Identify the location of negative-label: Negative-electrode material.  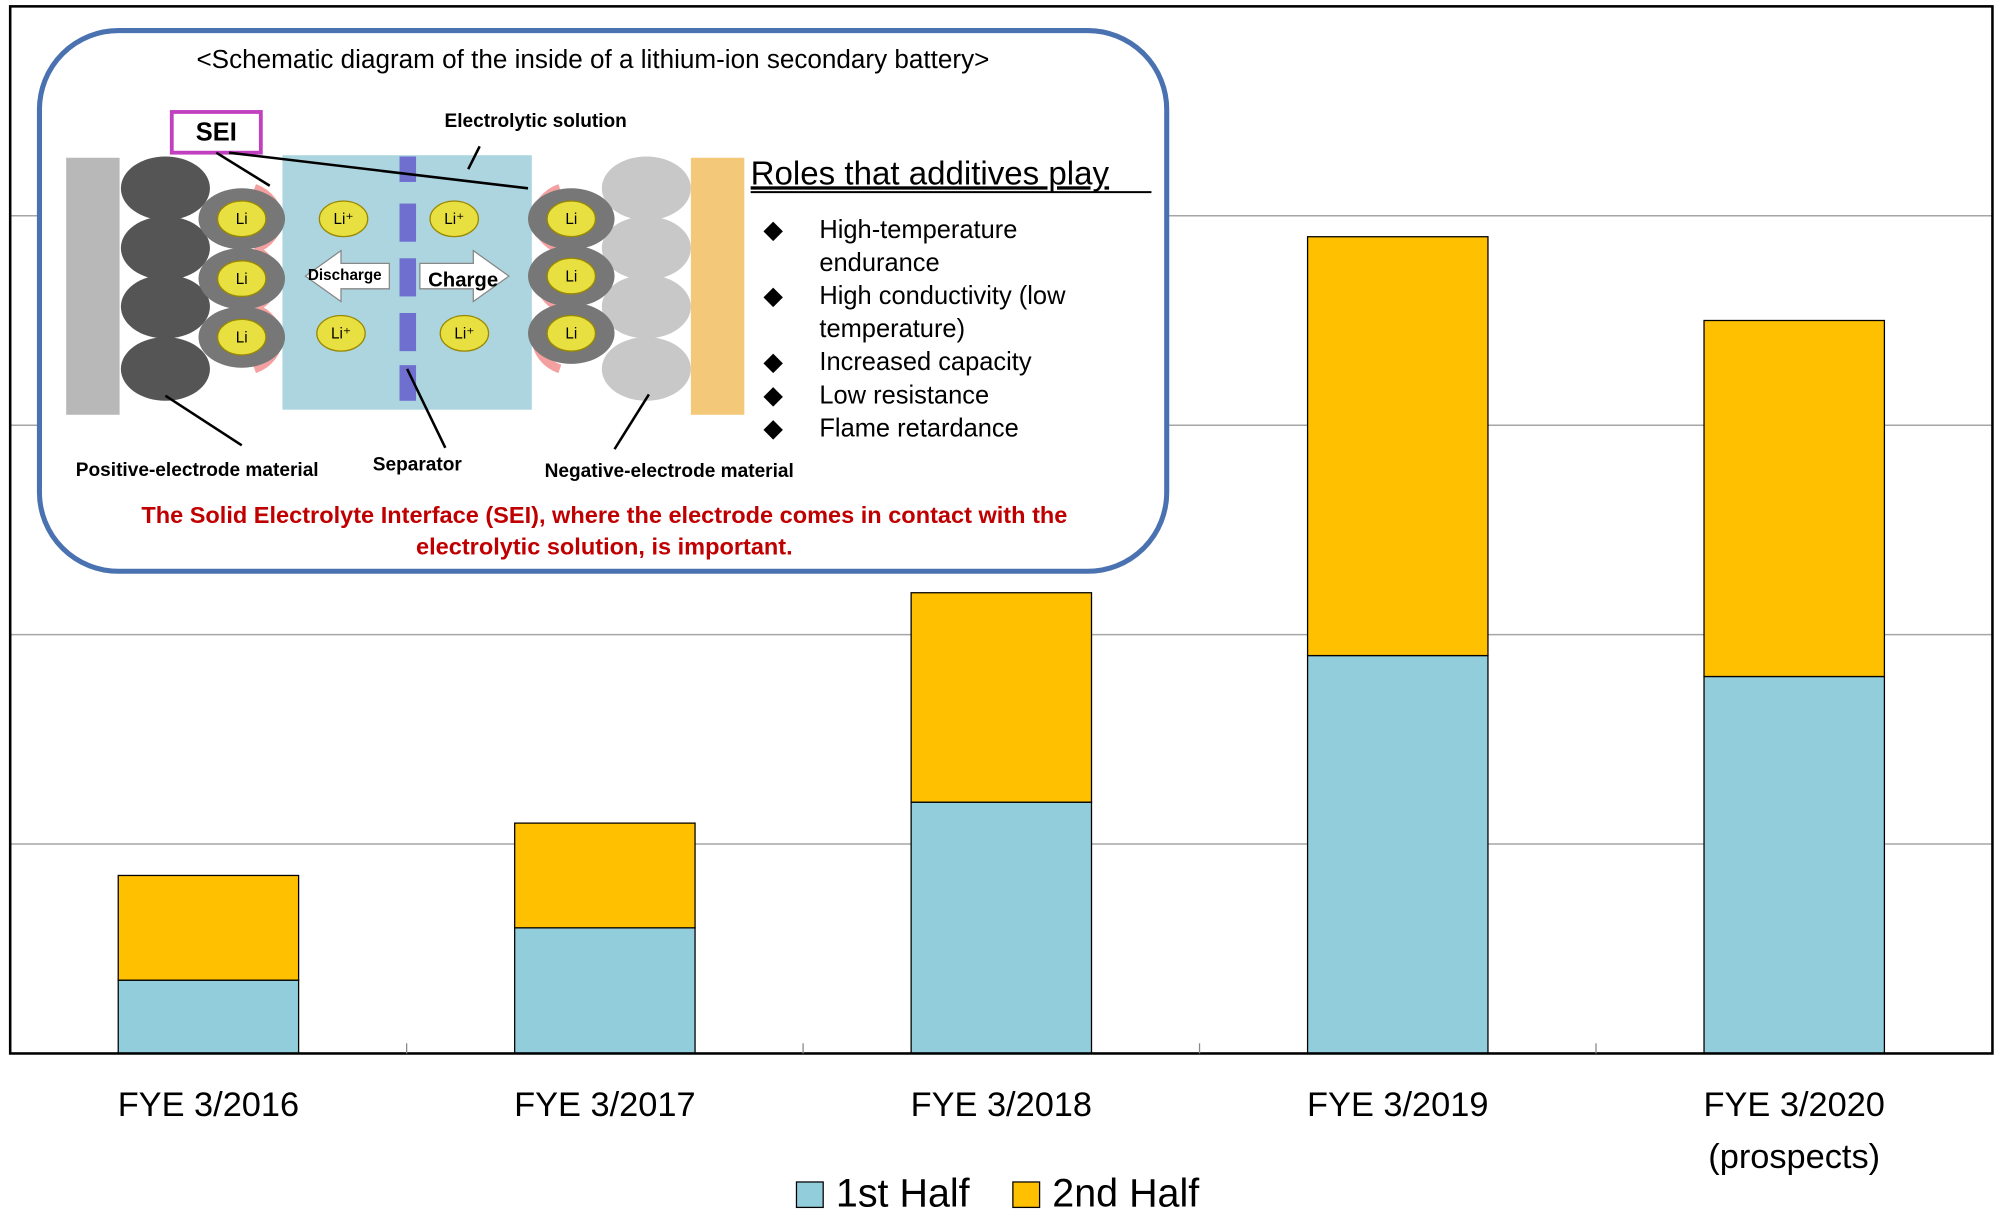
(669, 471).